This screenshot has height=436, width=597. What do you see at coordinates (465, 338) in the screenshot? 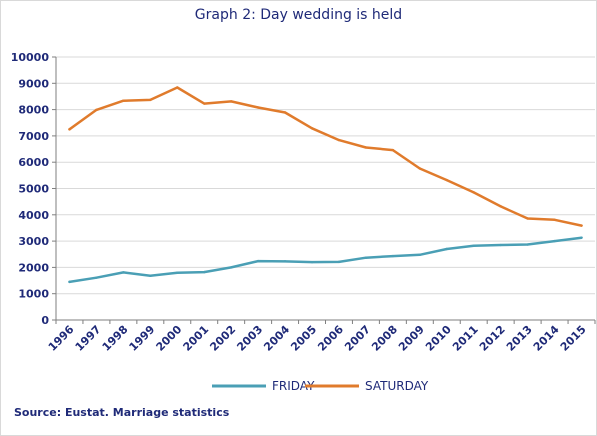
I see `x-tick-label: 2011` at bounding box center [465, 338].